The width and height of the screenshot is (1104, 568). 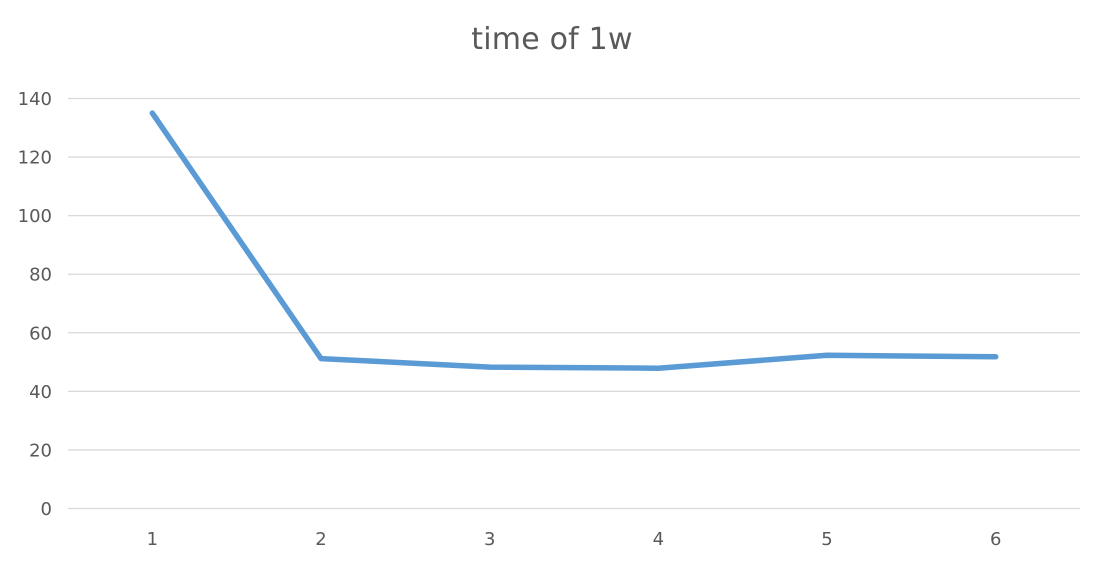 I want to click on chart-title: time of 1w, so click(x=552, y=39).